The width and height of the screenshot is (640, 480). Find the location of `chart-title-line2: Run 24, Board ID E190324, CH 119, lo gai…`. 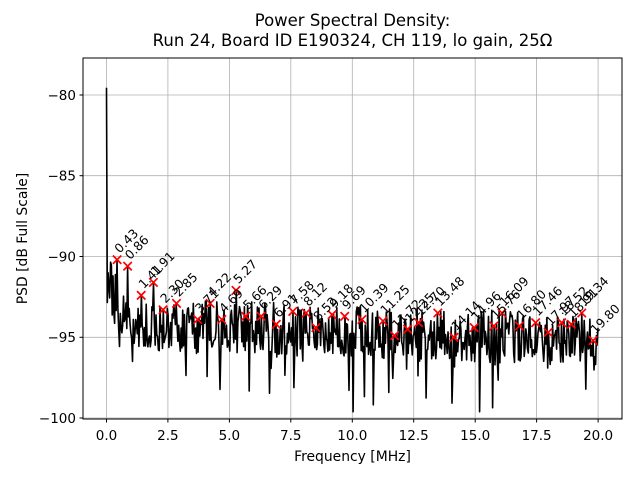

chart-title-line2: Run 24, Board ID E190324, CH 119, lo gai… is located at coordinates (353, 40).